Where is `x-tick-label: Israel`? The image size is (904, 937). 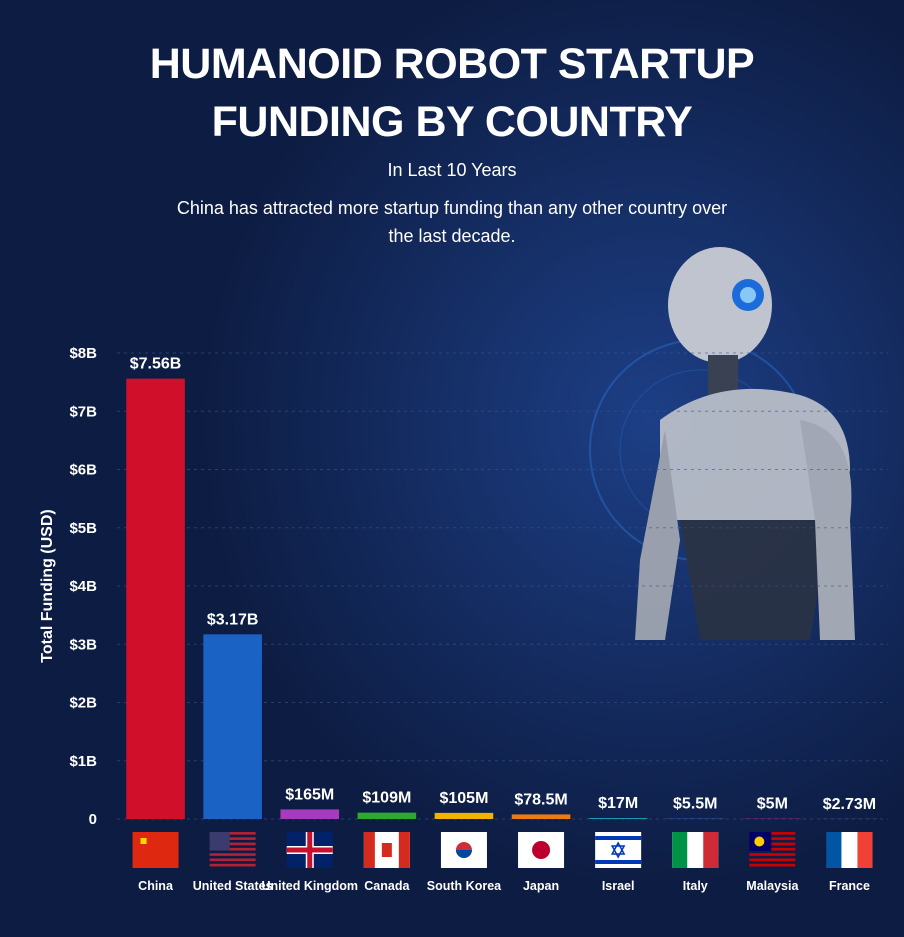 x-tick-label: Israel is located at coordinates (618, 886).